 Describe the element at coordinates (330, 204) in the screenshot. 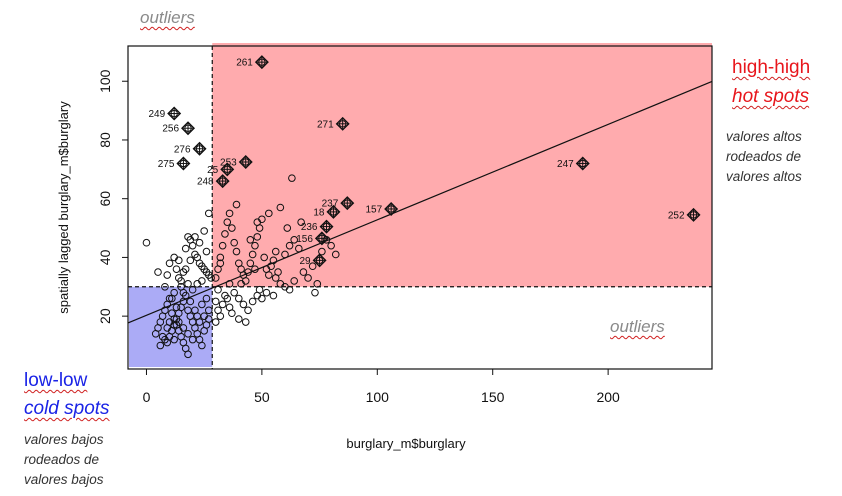

I see `point-label: 237` at that location.